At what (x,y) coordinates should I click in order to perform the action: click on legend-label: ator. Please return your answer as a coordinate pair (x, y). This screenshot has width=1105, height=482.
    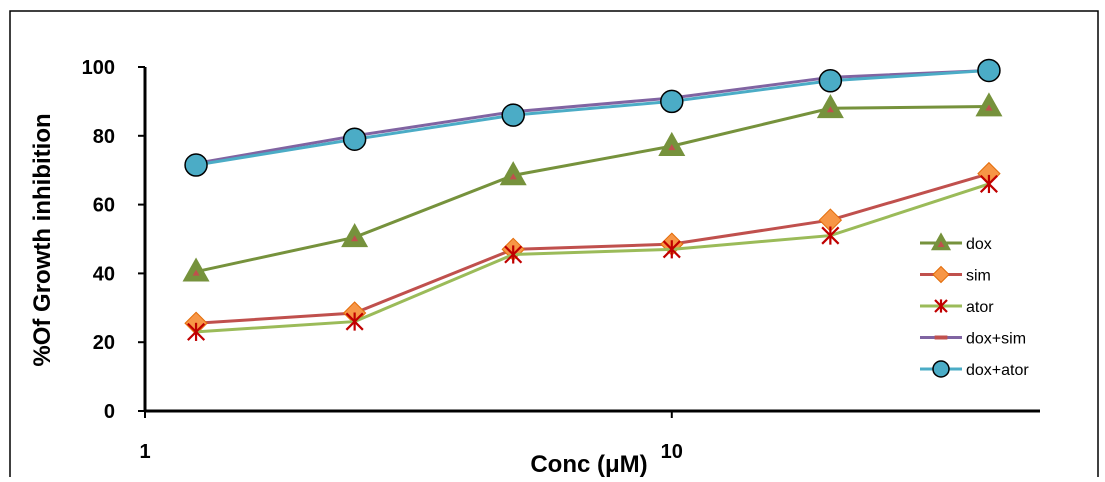
    Looking at the image, I should click on (980, 307).